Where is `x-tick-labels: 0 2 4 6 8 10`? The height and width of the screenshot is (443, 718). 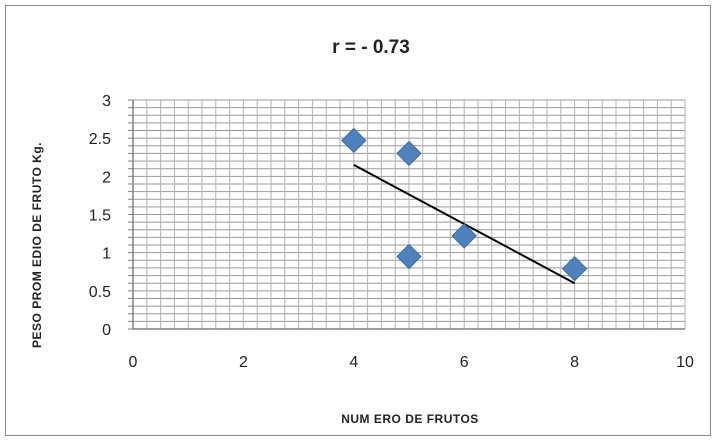
x-tick-labels: 0 2 4 6 8 10 is located at coordinates (411, 362).